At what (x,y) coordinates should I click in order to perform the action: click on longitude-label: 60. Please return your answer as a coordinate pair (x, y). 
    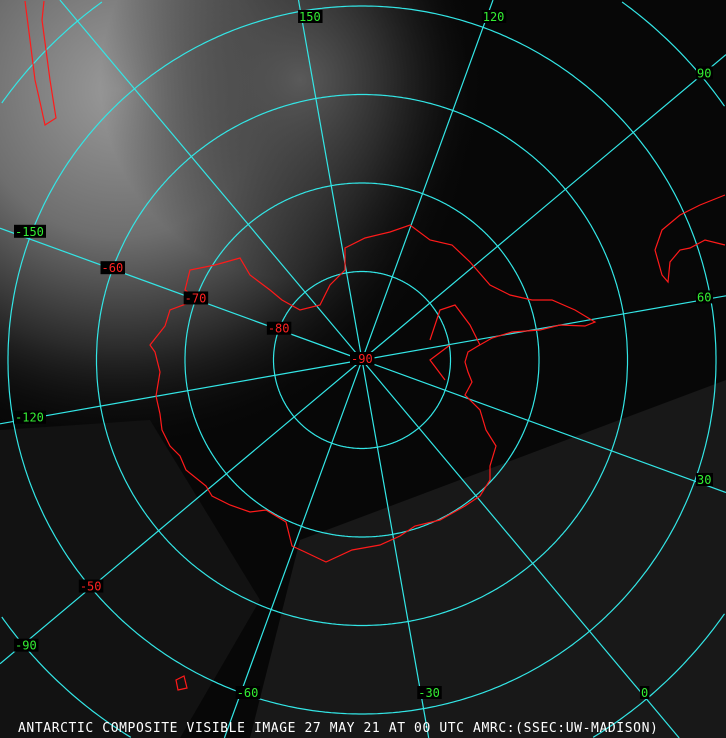
    Looking at the image, I should click on (704, 297).